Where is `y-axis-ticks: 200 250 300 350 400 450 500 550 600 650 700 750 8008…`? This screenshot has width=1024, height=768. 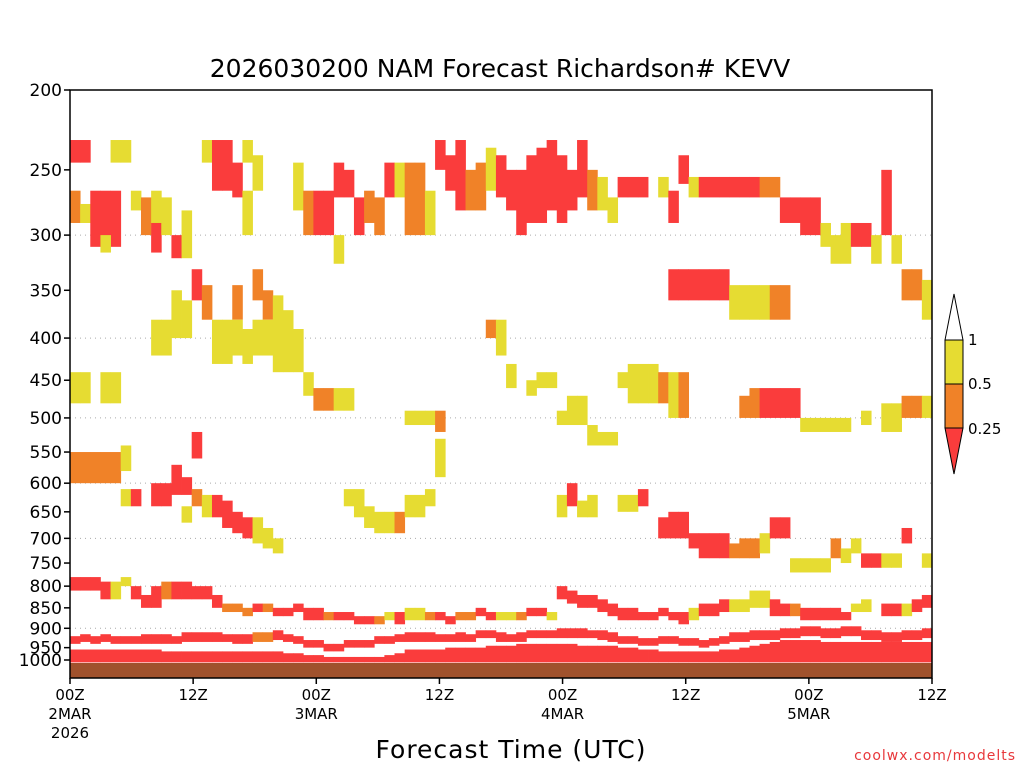
y-axis-ticks: 200 250 300 350 400 450 500 550 600 650 700 750 8008… is located at coordinates (44, 376).